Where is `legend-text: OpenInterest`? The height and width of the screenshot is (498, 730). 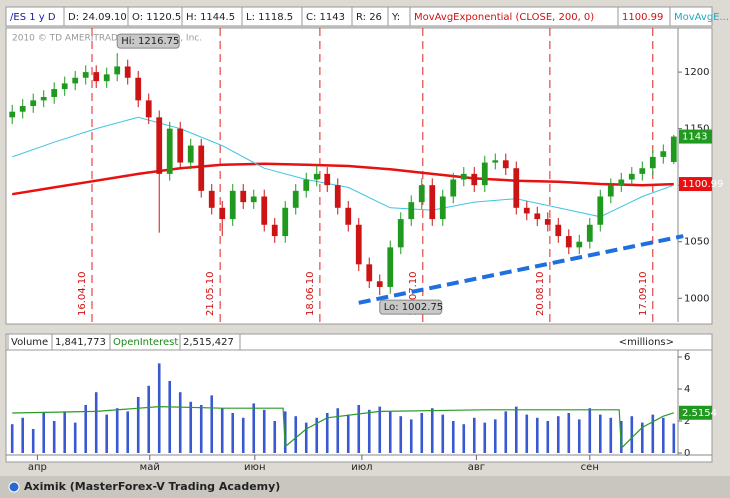
legend-text: OpenInterest is located at coordinates (145, 342).